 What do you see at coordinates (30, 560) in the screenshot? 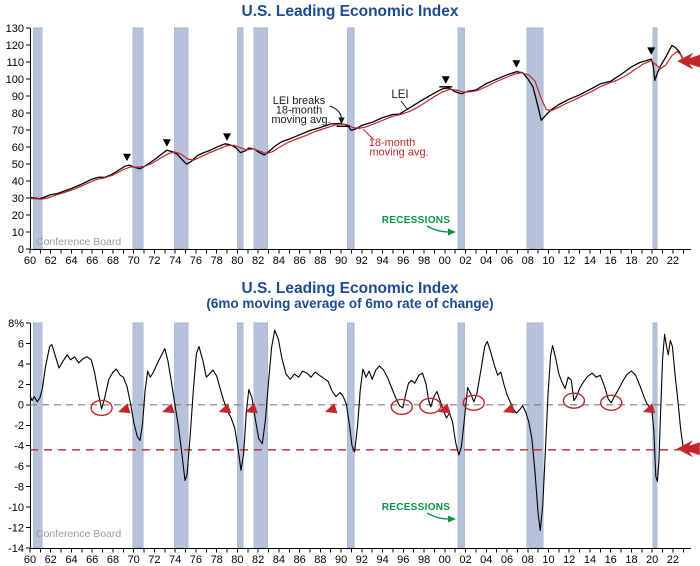
I see `x-tick-label: 60` at bounding box center [30, 560].